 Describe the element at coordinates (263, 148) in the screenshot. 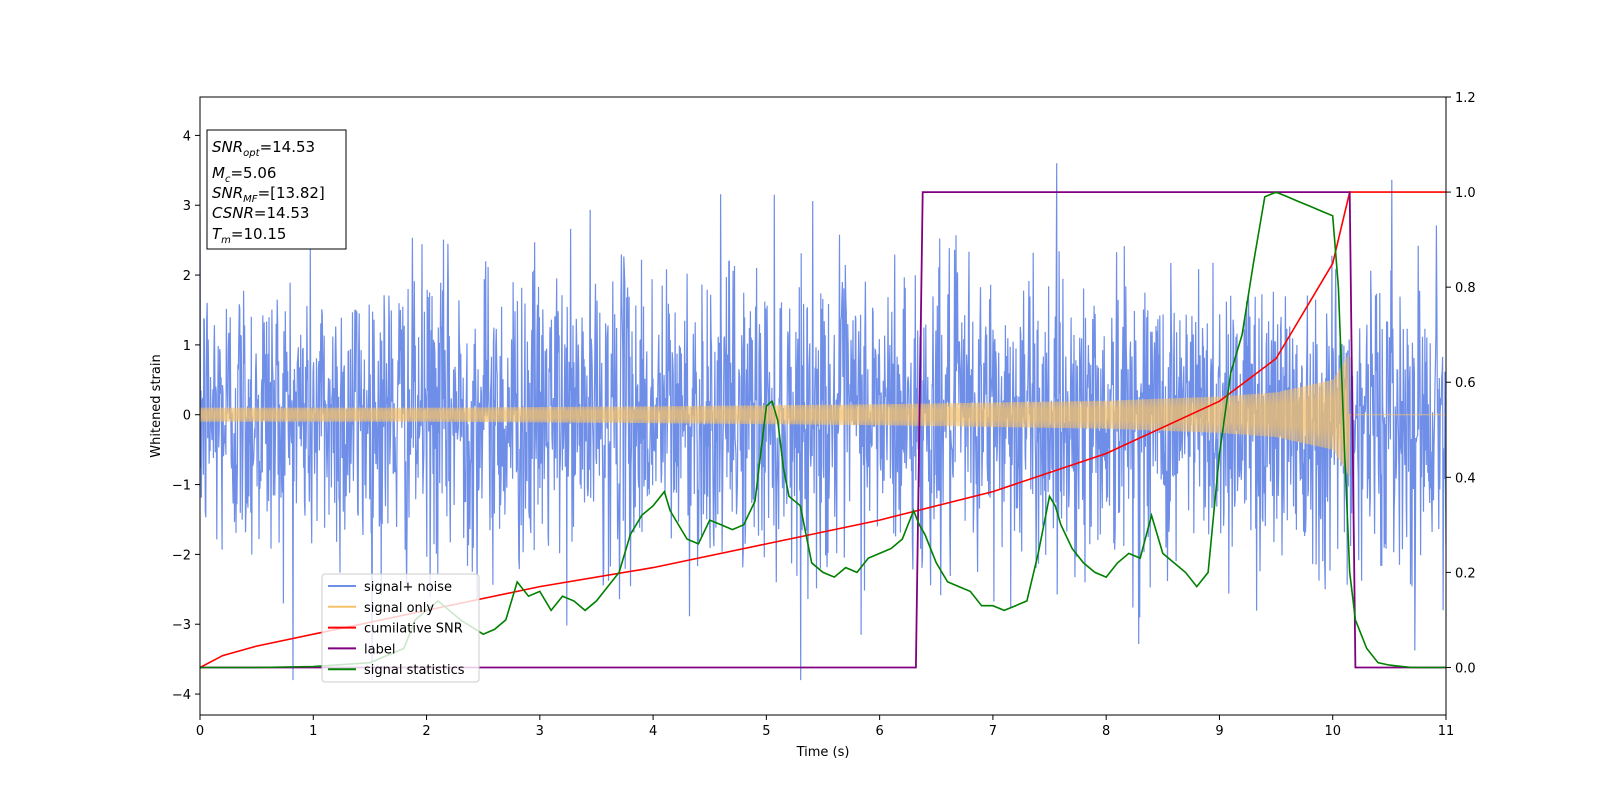

I see `annotation-line: SNRopt=14.53` at that location.